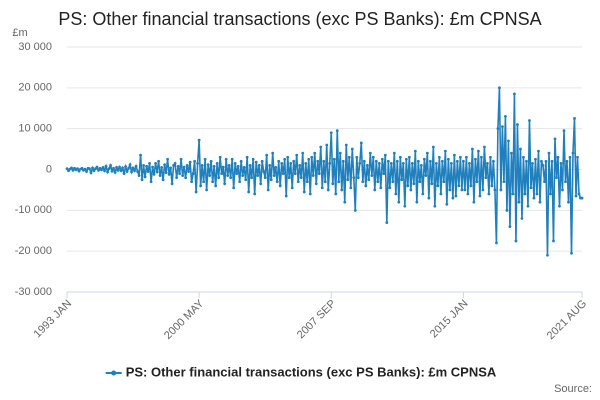  Describe the element at coordinates (49, 169) in the screenshot. I see `y-tick-label: 0` at that location.